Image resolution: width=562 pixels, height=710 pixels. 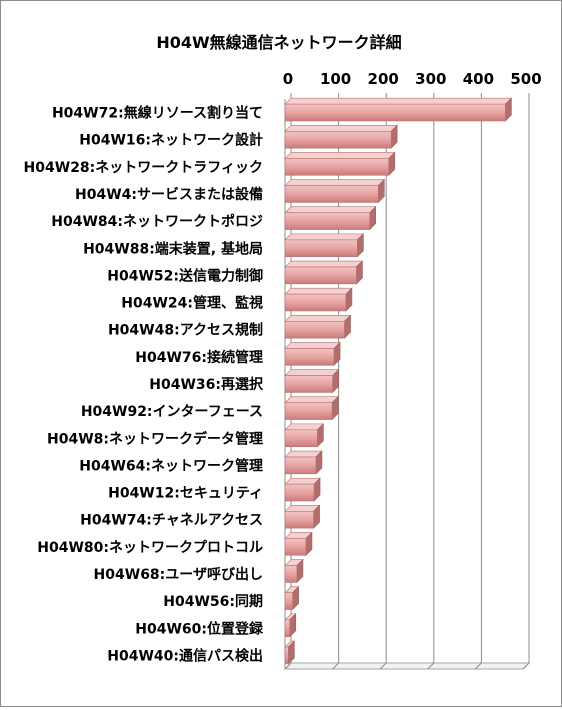 I want to click on category-label: H04W56:同期, so click(x=213, y=602).